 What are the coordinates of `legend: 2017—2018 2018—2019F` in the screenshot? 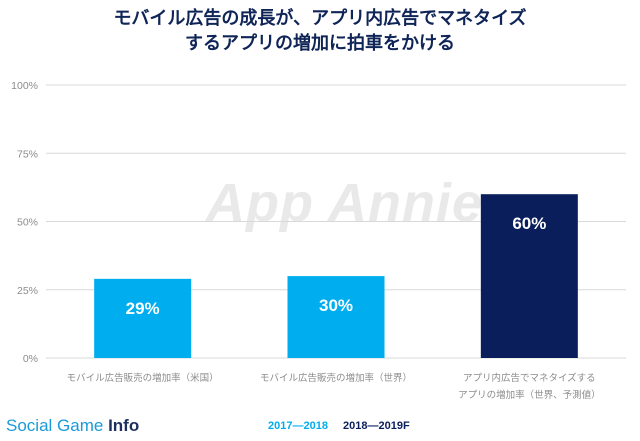 It's located at (345, 426).